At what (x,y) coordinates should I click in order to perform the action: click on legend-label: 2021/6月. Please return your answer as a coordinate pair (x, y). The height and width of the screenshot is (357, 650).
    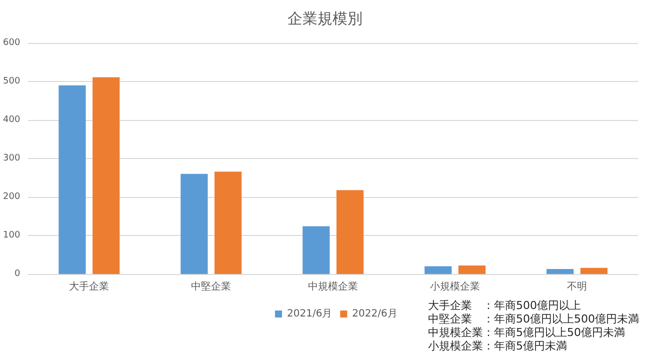
    Looking at the image, I should click on (309, 314).